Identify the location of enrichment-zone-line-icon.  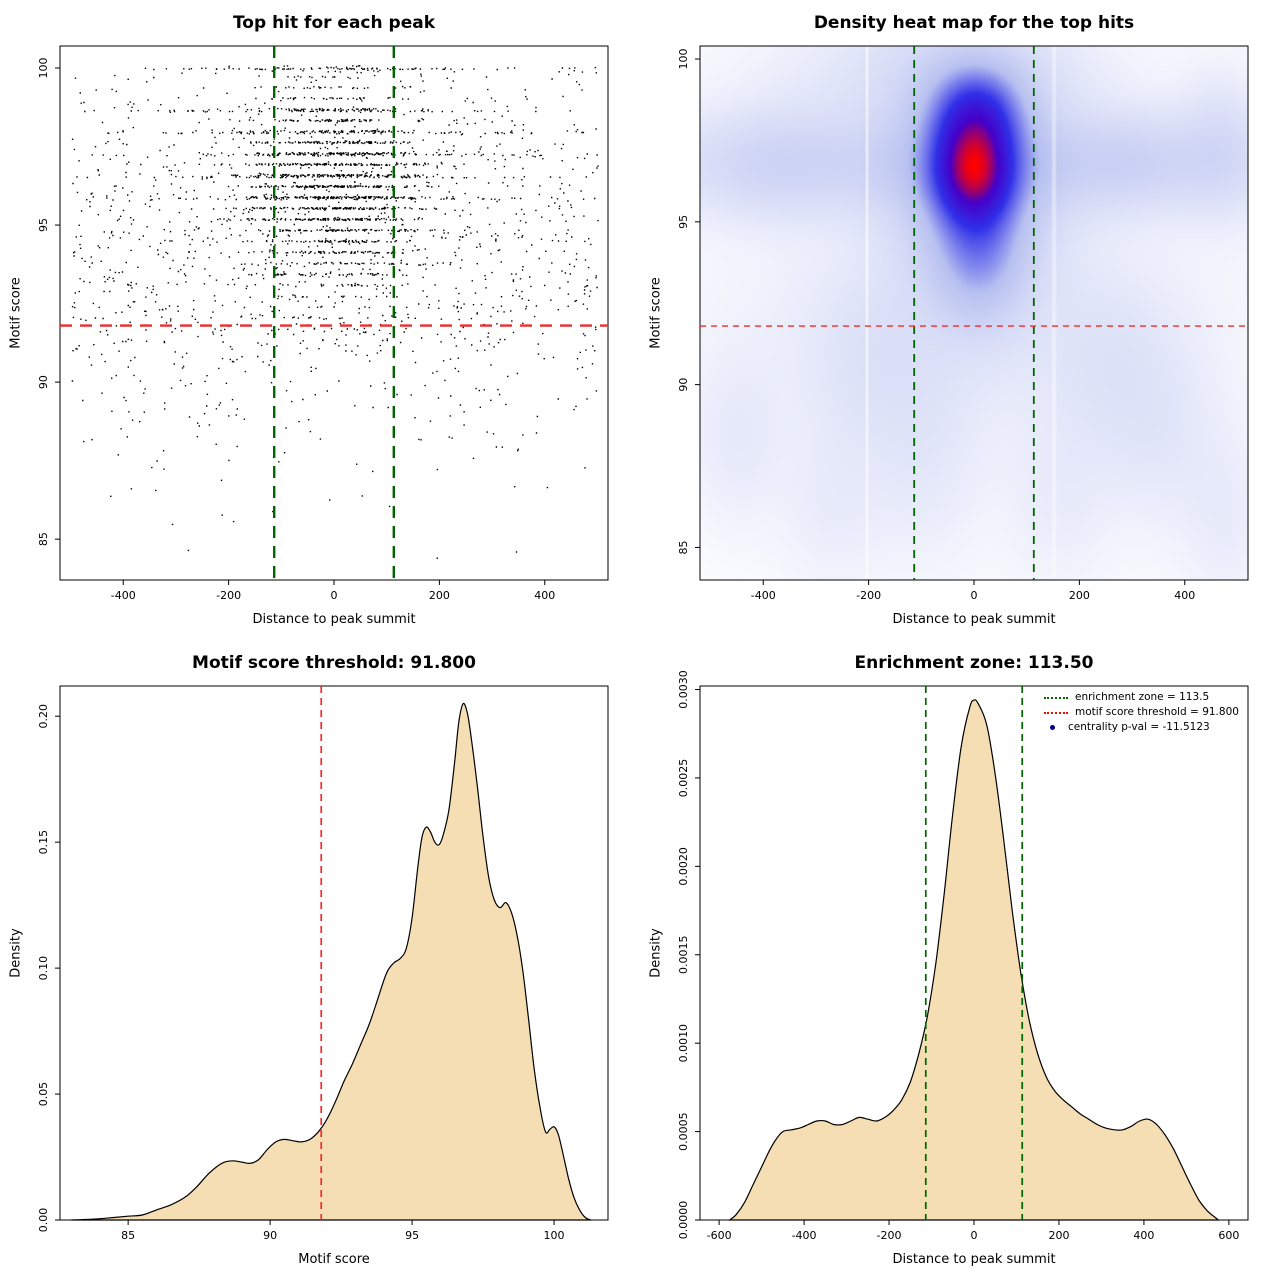
(1056, 697).